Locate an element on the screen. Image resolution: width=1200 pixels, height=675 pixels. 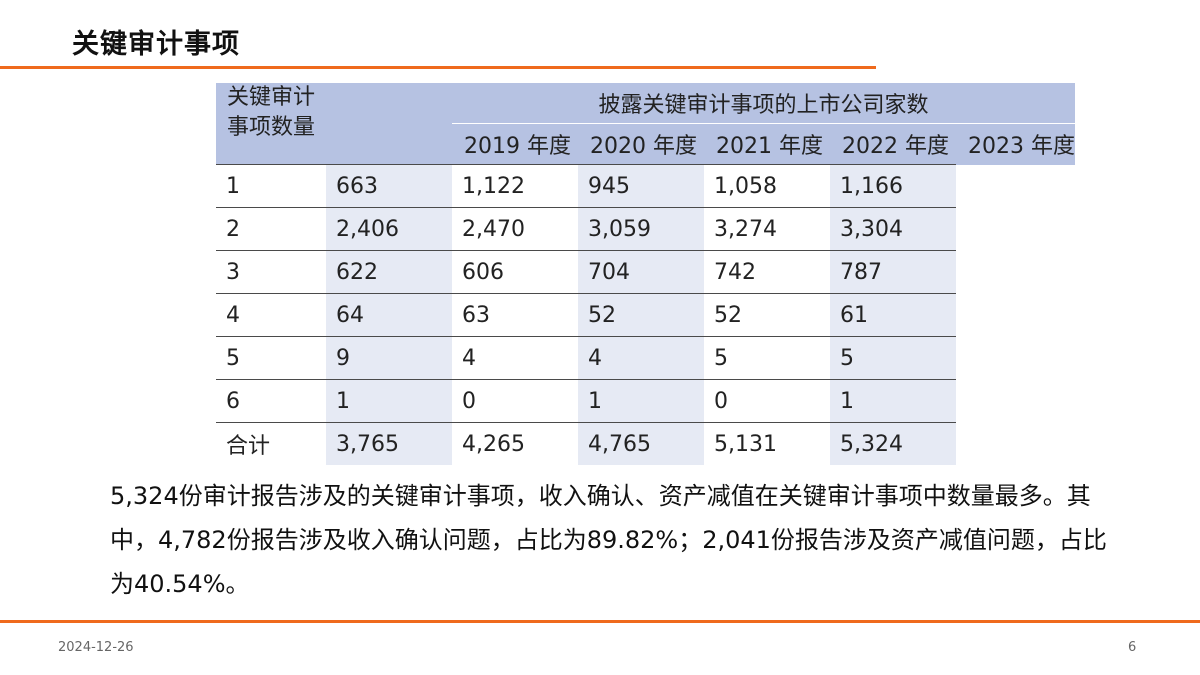
column-header: 2020 年度 is located at coordinates (641, 144).